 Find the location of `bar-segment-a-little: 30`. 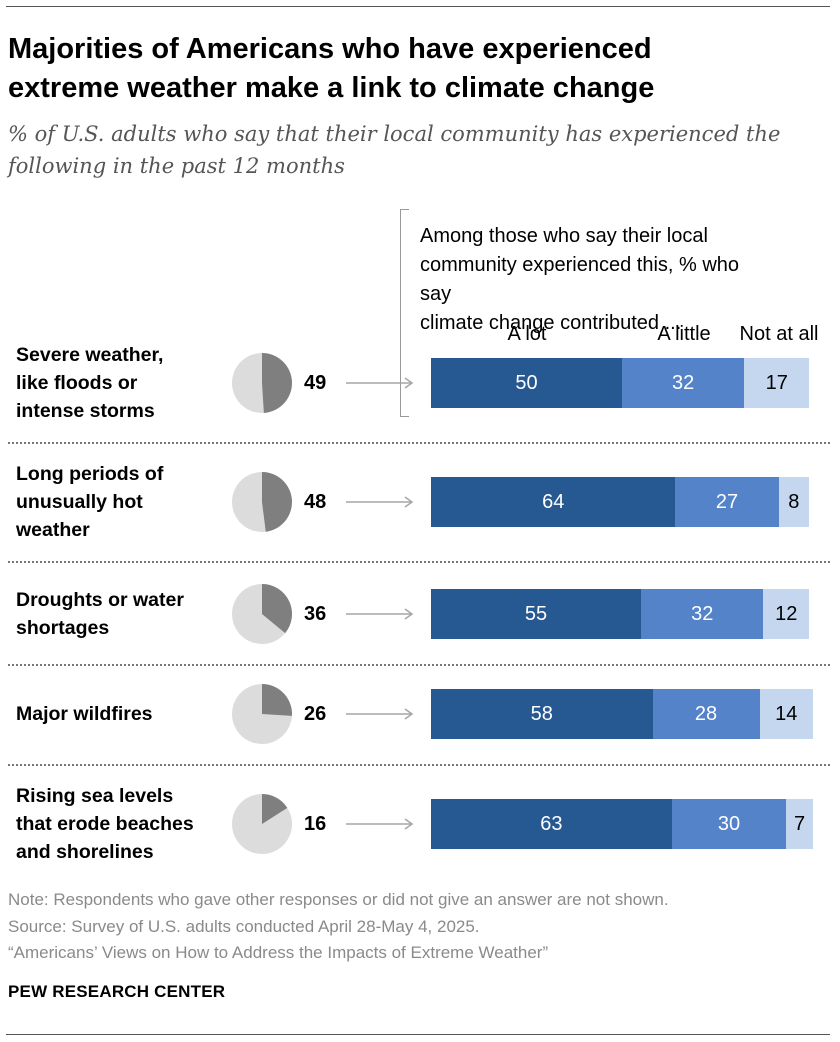

bar-segment-a-little: 30 is located at coordinates (729, 824).